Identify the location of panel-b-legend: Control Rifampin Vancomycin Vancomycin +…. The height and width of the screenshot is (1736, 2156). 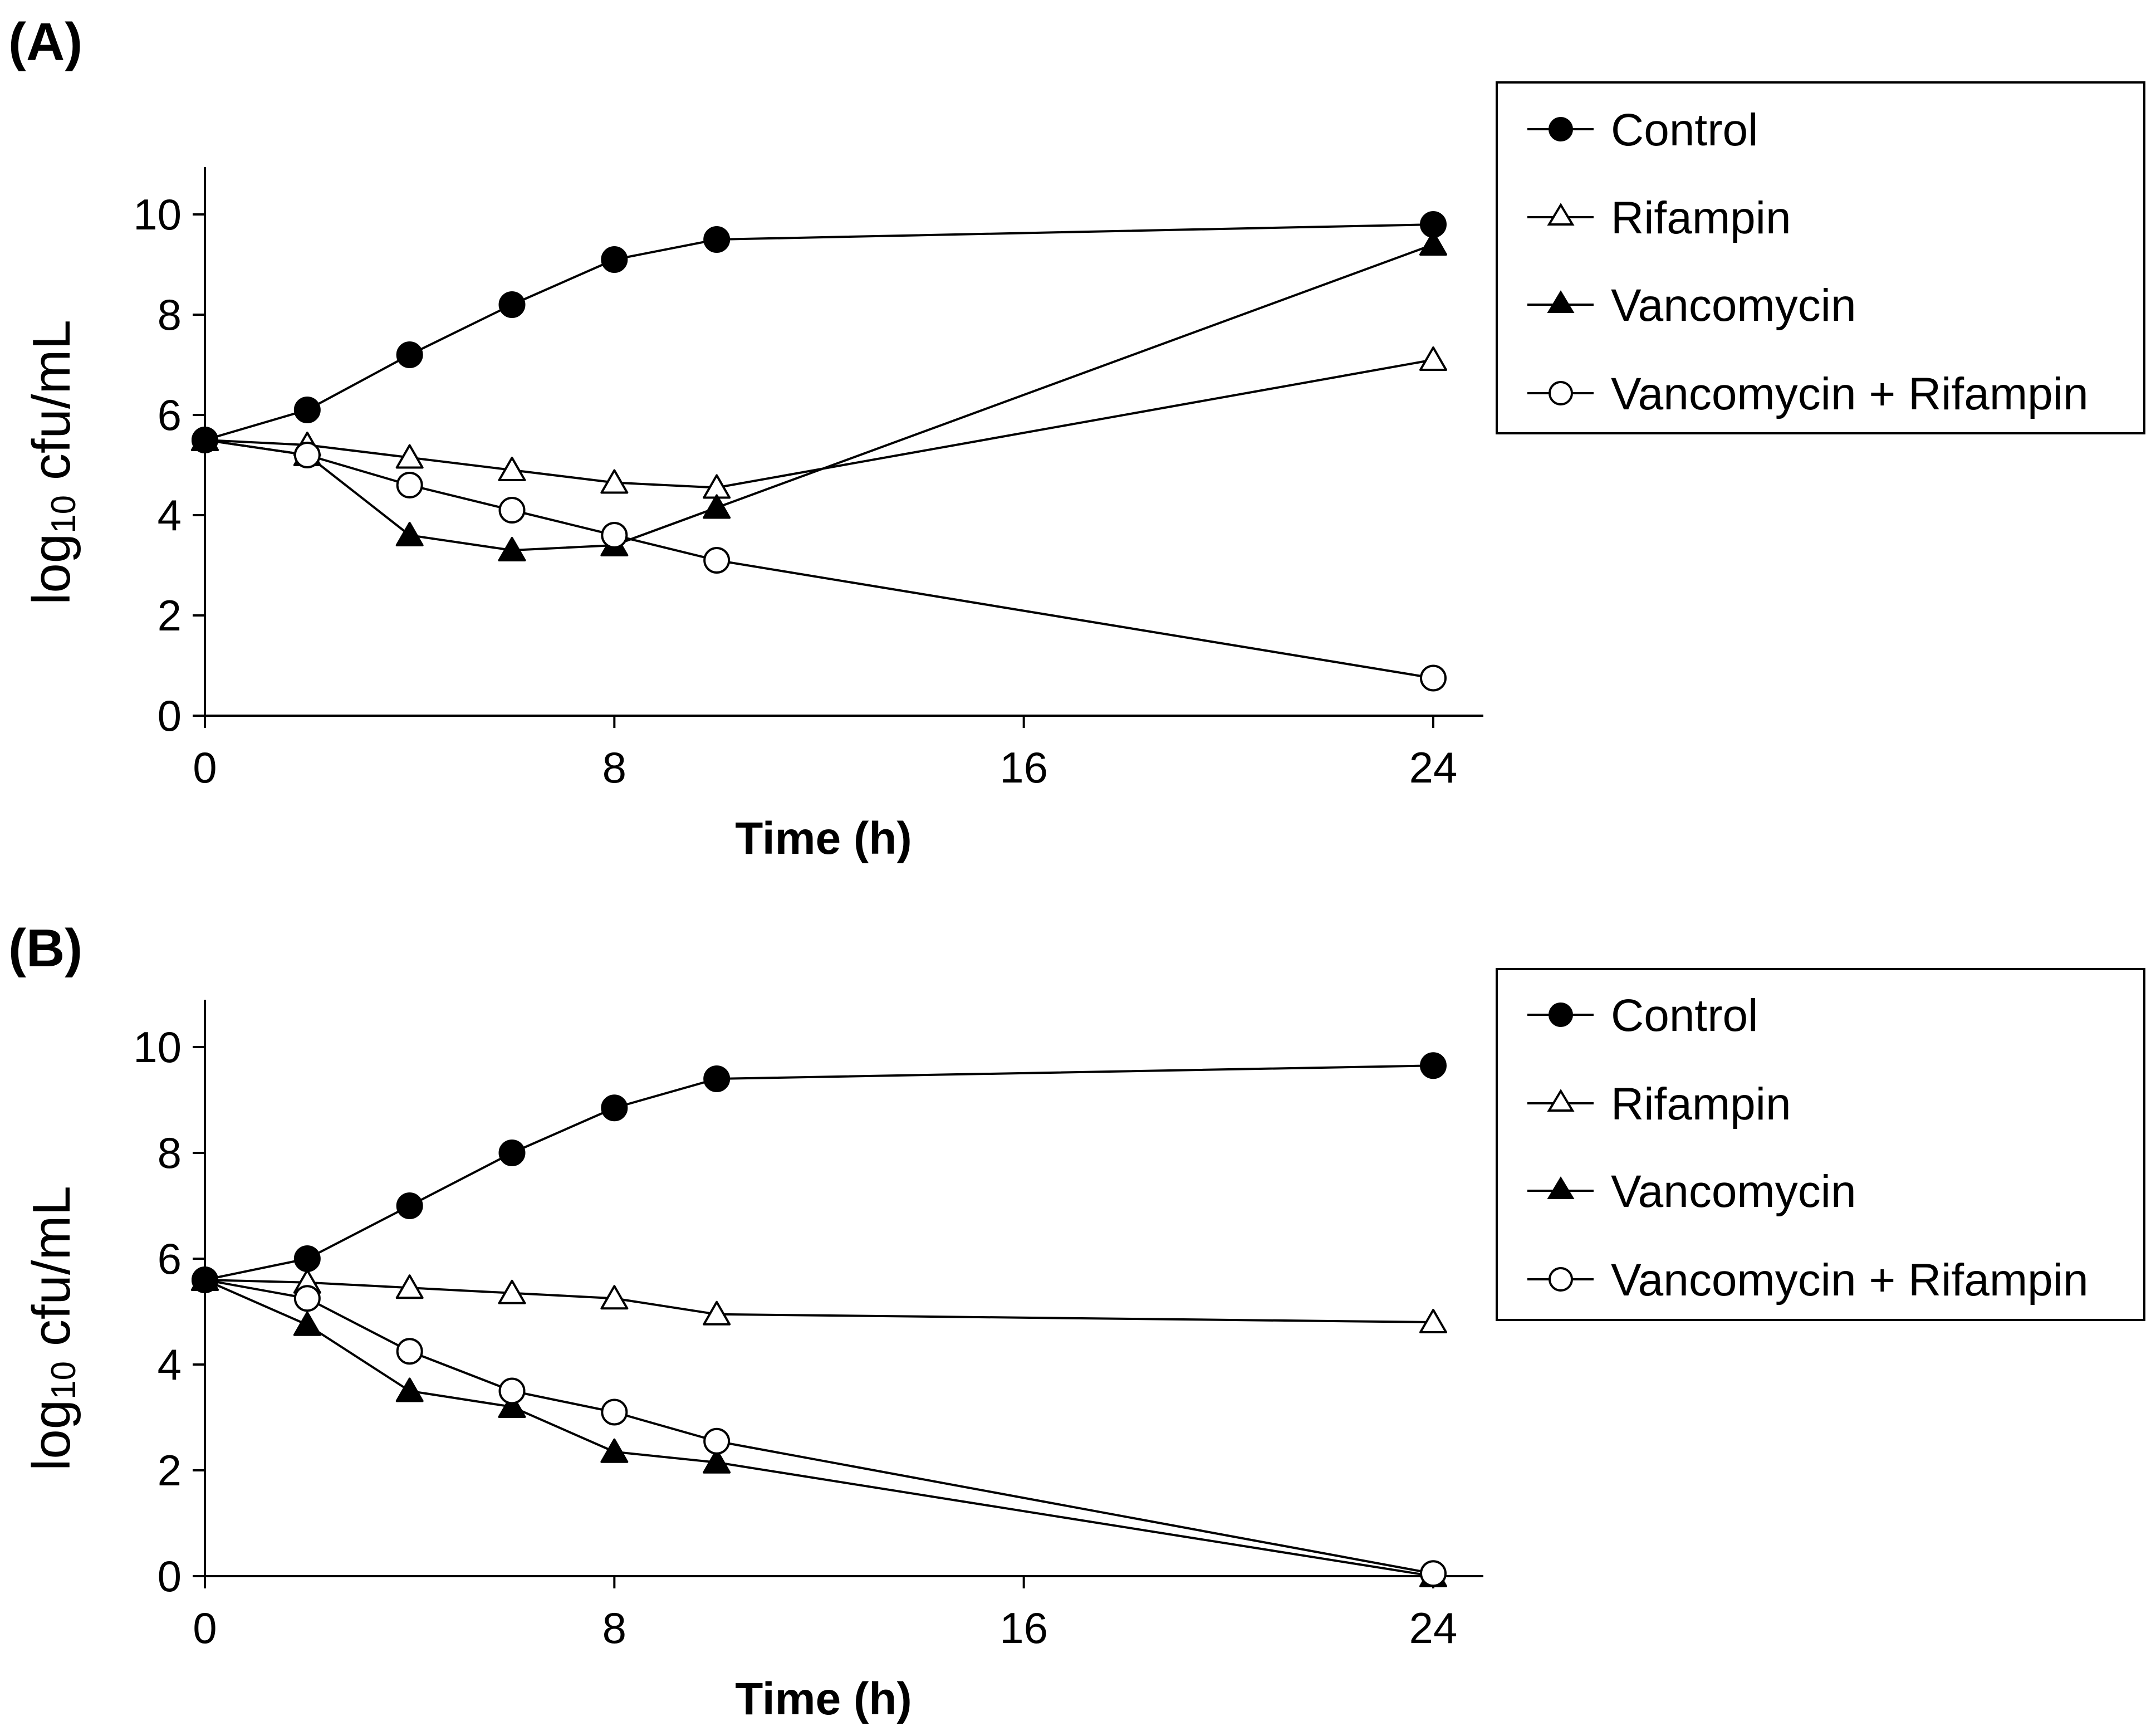
(1820, 1144).